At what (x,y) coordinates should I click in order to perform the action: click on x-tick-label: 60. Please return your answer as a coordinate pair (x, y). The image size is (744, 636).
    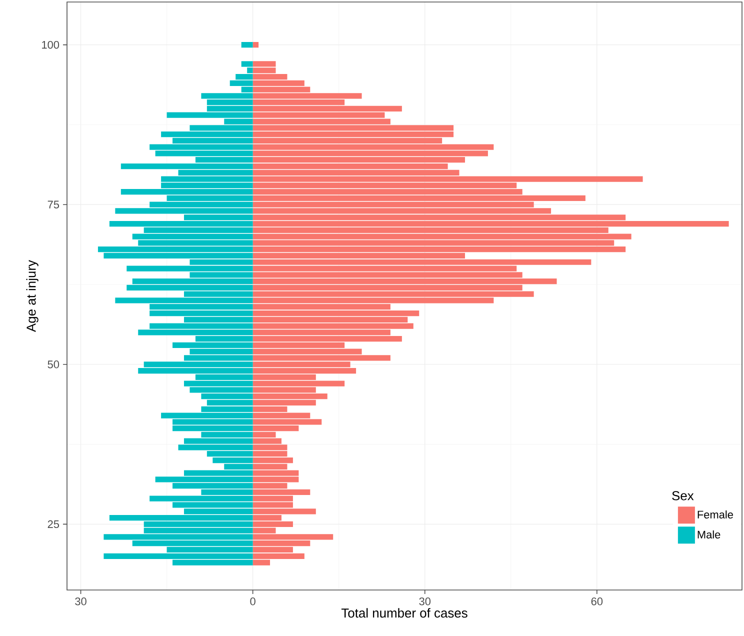
    Looking at the image, I should click on (597, 602).